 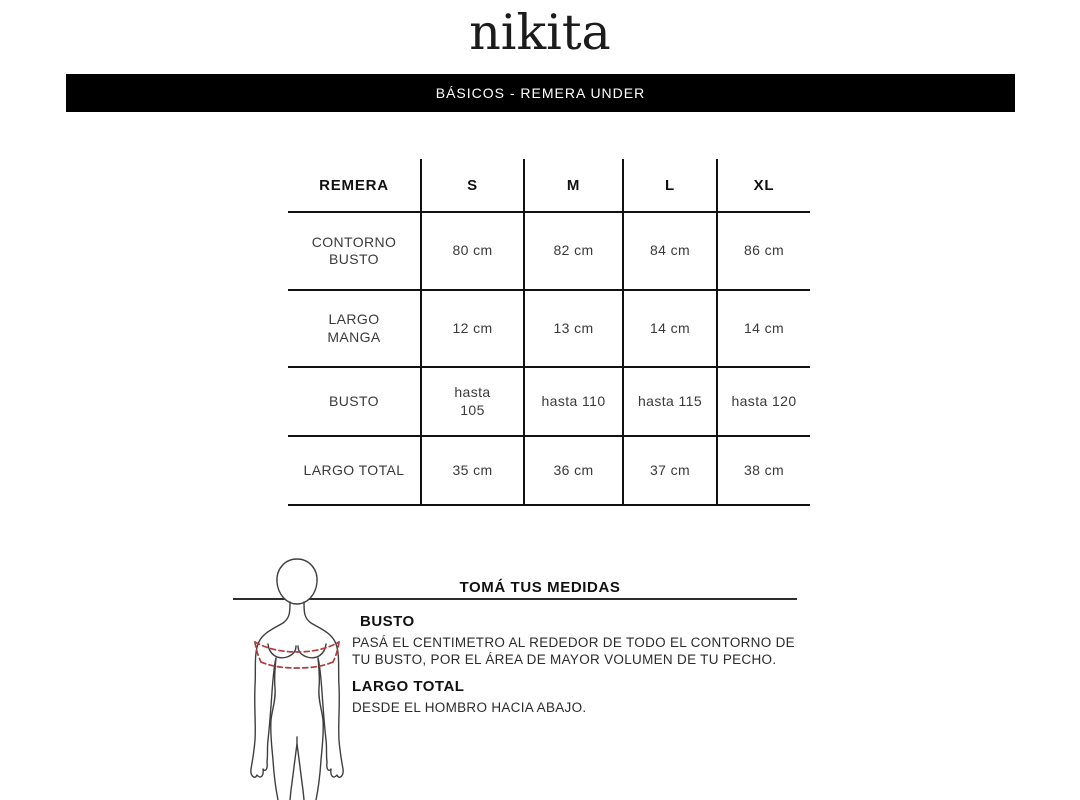 I want to click on row-label: LARGO MANGA, so click(x=355, y=329).